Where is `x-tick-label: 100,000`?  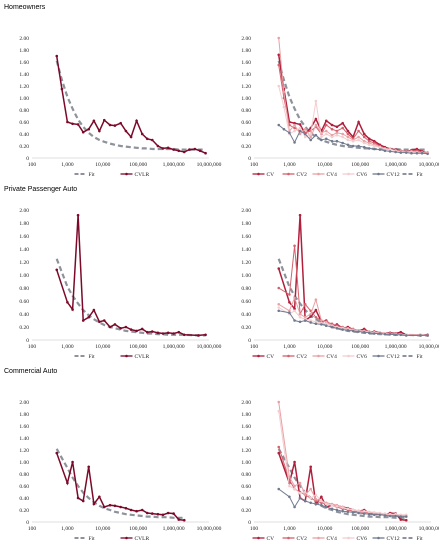 x-tick-label: 100,000 is located at coordinates (360, 529).